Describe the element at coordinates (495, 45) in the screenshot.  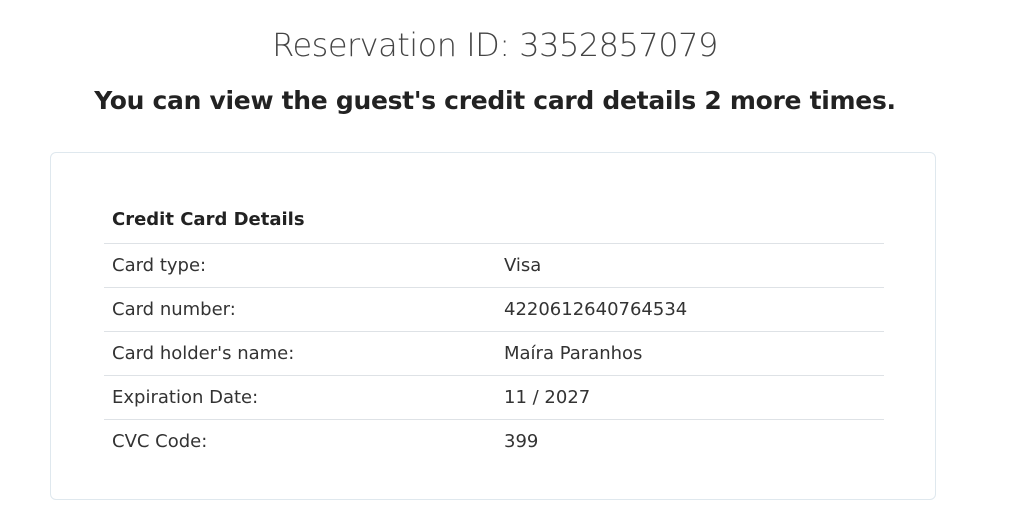
I see `page-title: Reservation ID: 3352857079` at that location.